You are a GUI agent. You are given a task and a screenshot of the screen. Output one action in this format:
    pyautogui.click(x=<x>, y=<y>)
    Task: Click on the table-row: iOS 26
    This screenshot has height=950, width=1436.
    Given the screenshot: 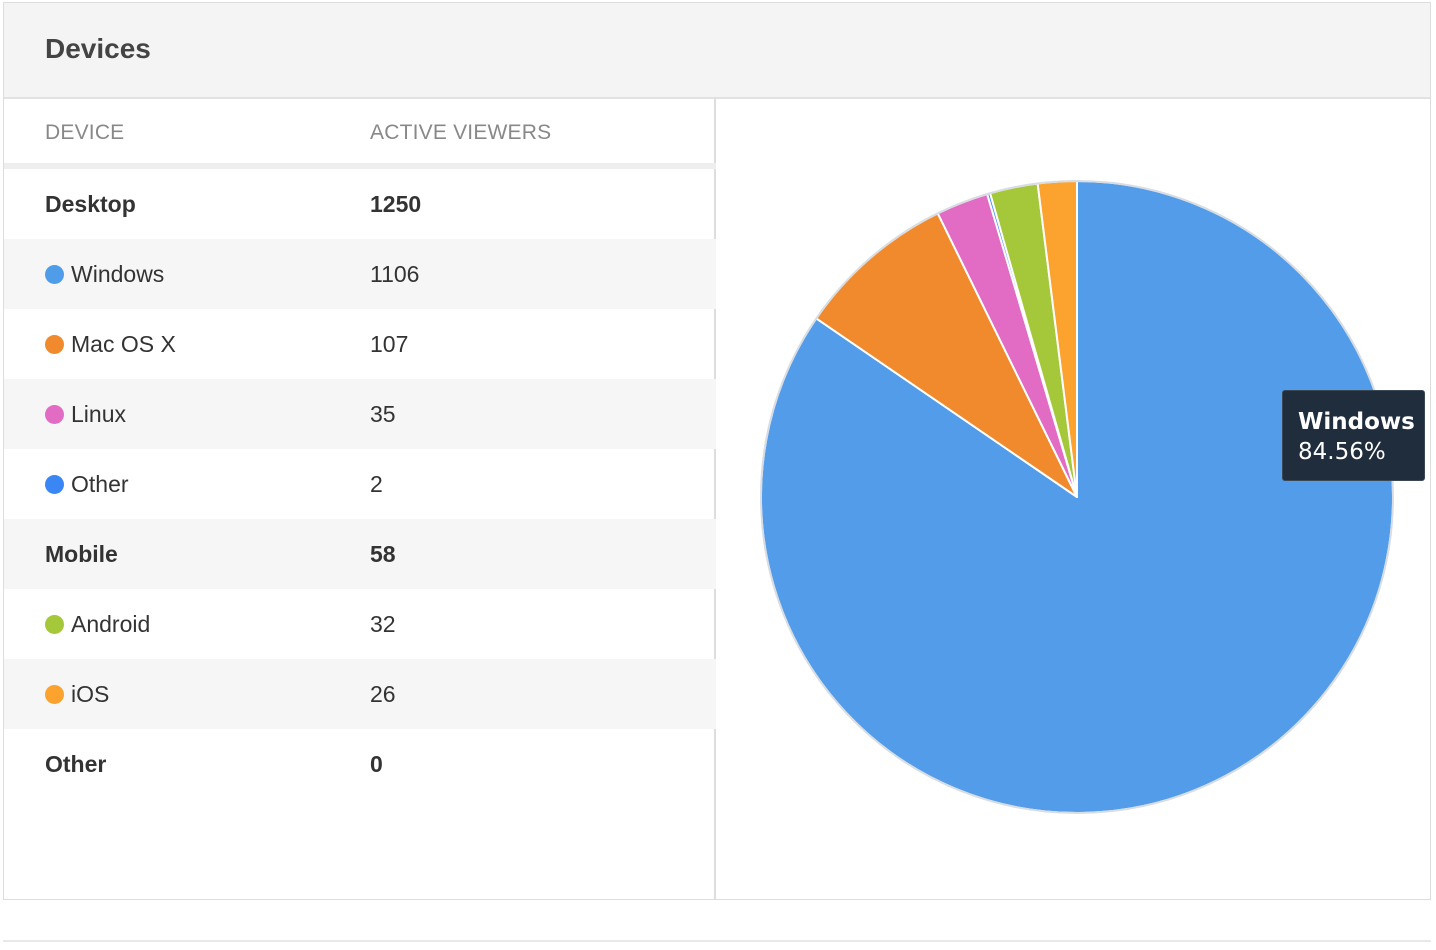 What is the action you would take?
    pyautogui.click(x=360, y=694)
    